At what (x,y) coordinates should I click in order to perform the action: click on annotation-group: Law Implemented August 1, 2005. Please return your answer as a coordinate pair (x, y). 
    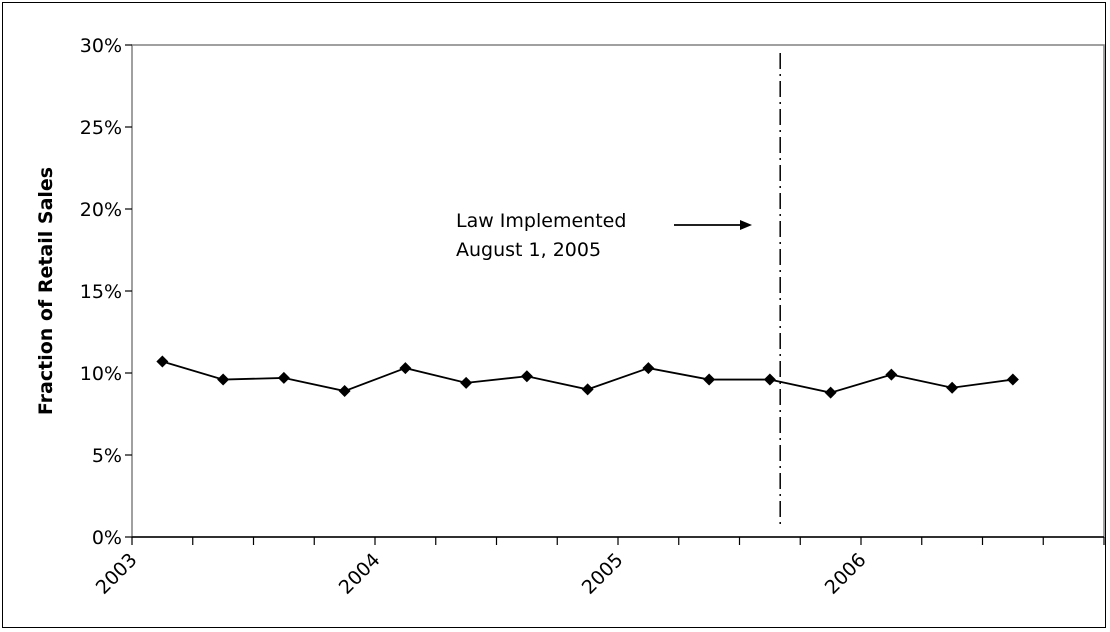
    Looking at the image, I should click on (604, 235).